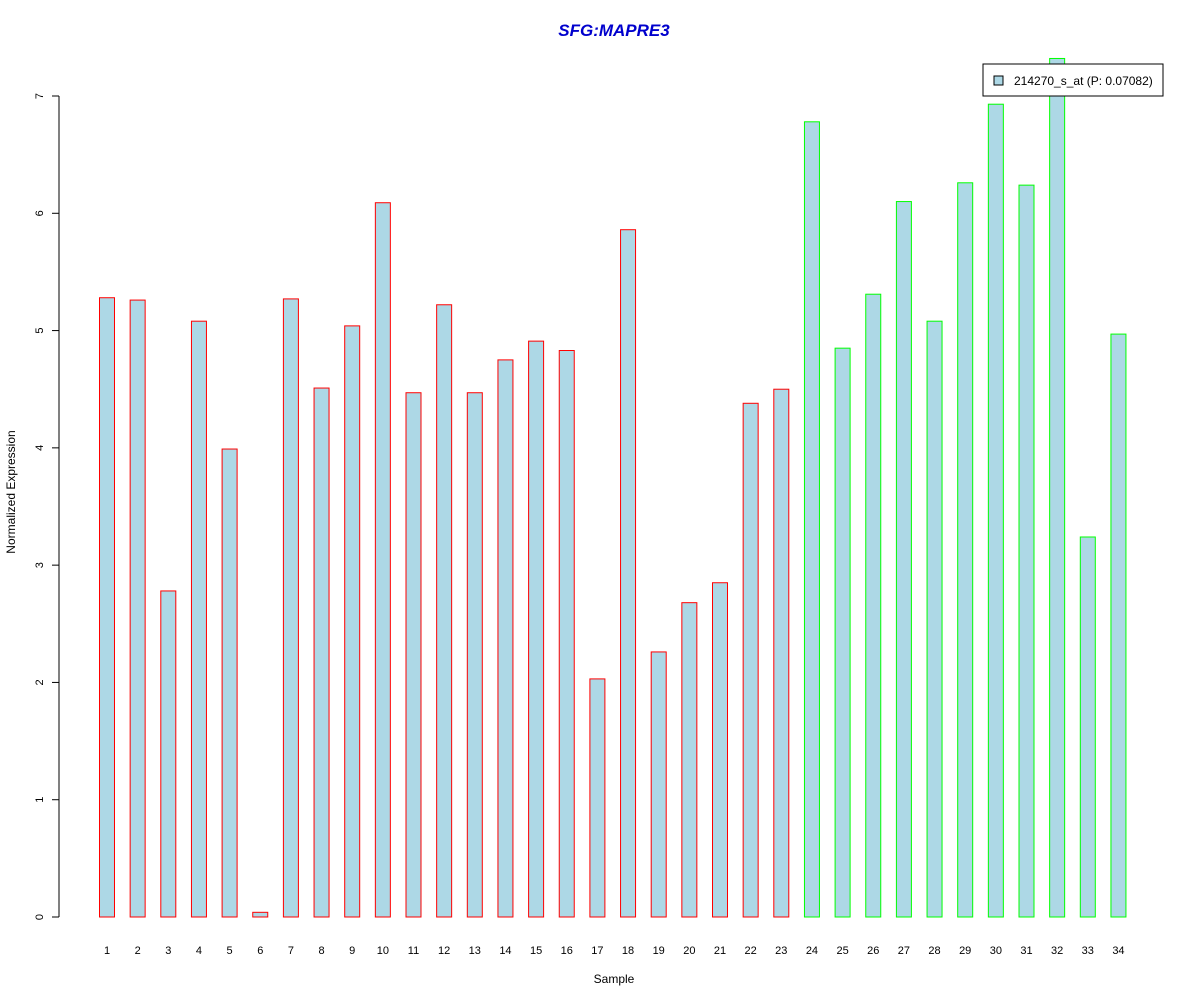 The width and height of the screenshot is (1200, 1005). Describe the element at coordinates (11, 491) in the screenshot. I see `y-axis-label: Normalized Expression` at that location.